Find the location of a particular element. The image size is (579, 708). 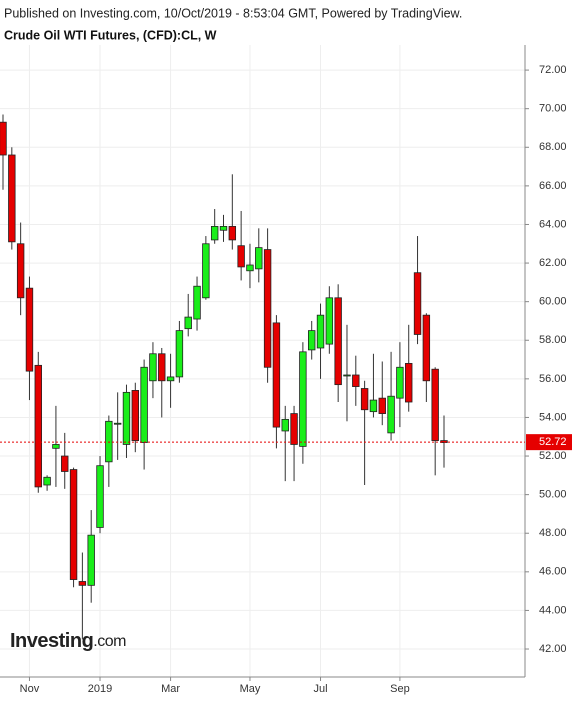

x-tick-label: 2019 is located at coordinates (100, 689).